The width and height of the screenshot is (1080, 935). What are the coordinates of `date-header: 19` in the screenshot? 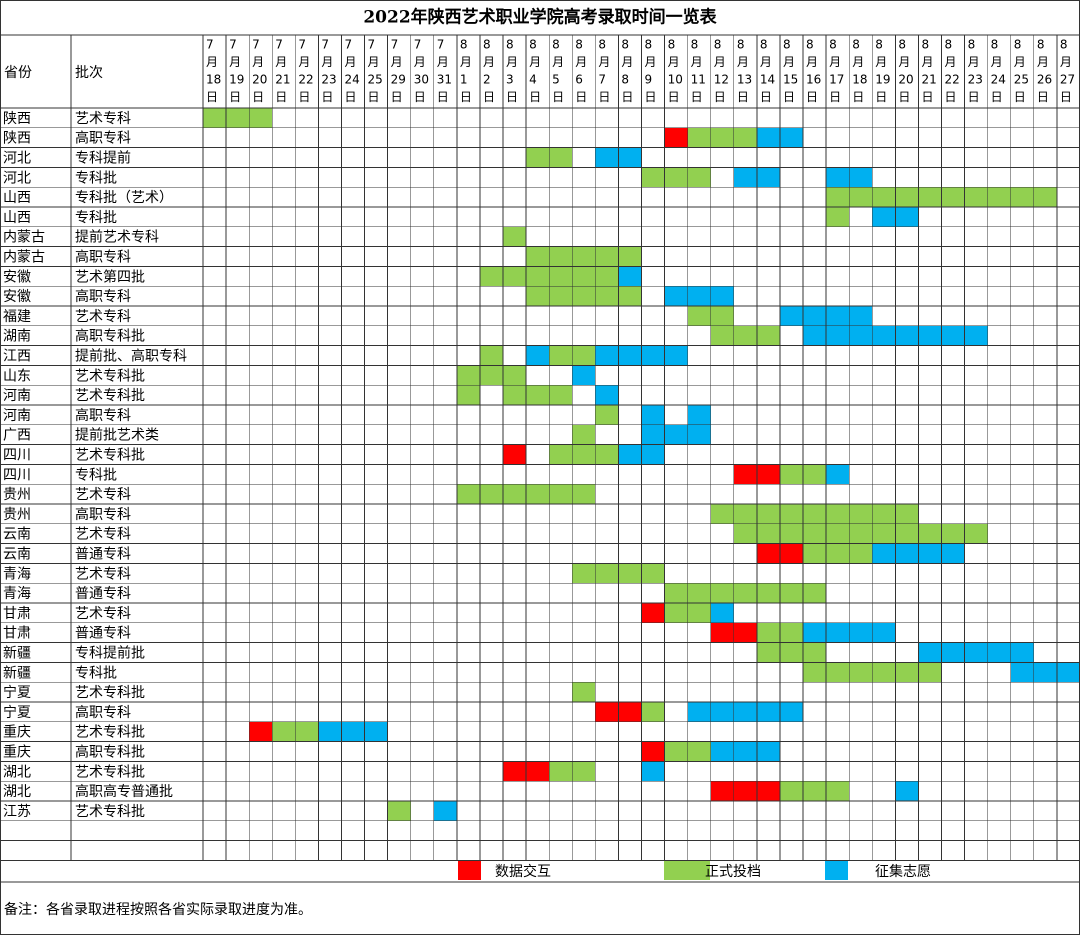 It's located at (236, 80).